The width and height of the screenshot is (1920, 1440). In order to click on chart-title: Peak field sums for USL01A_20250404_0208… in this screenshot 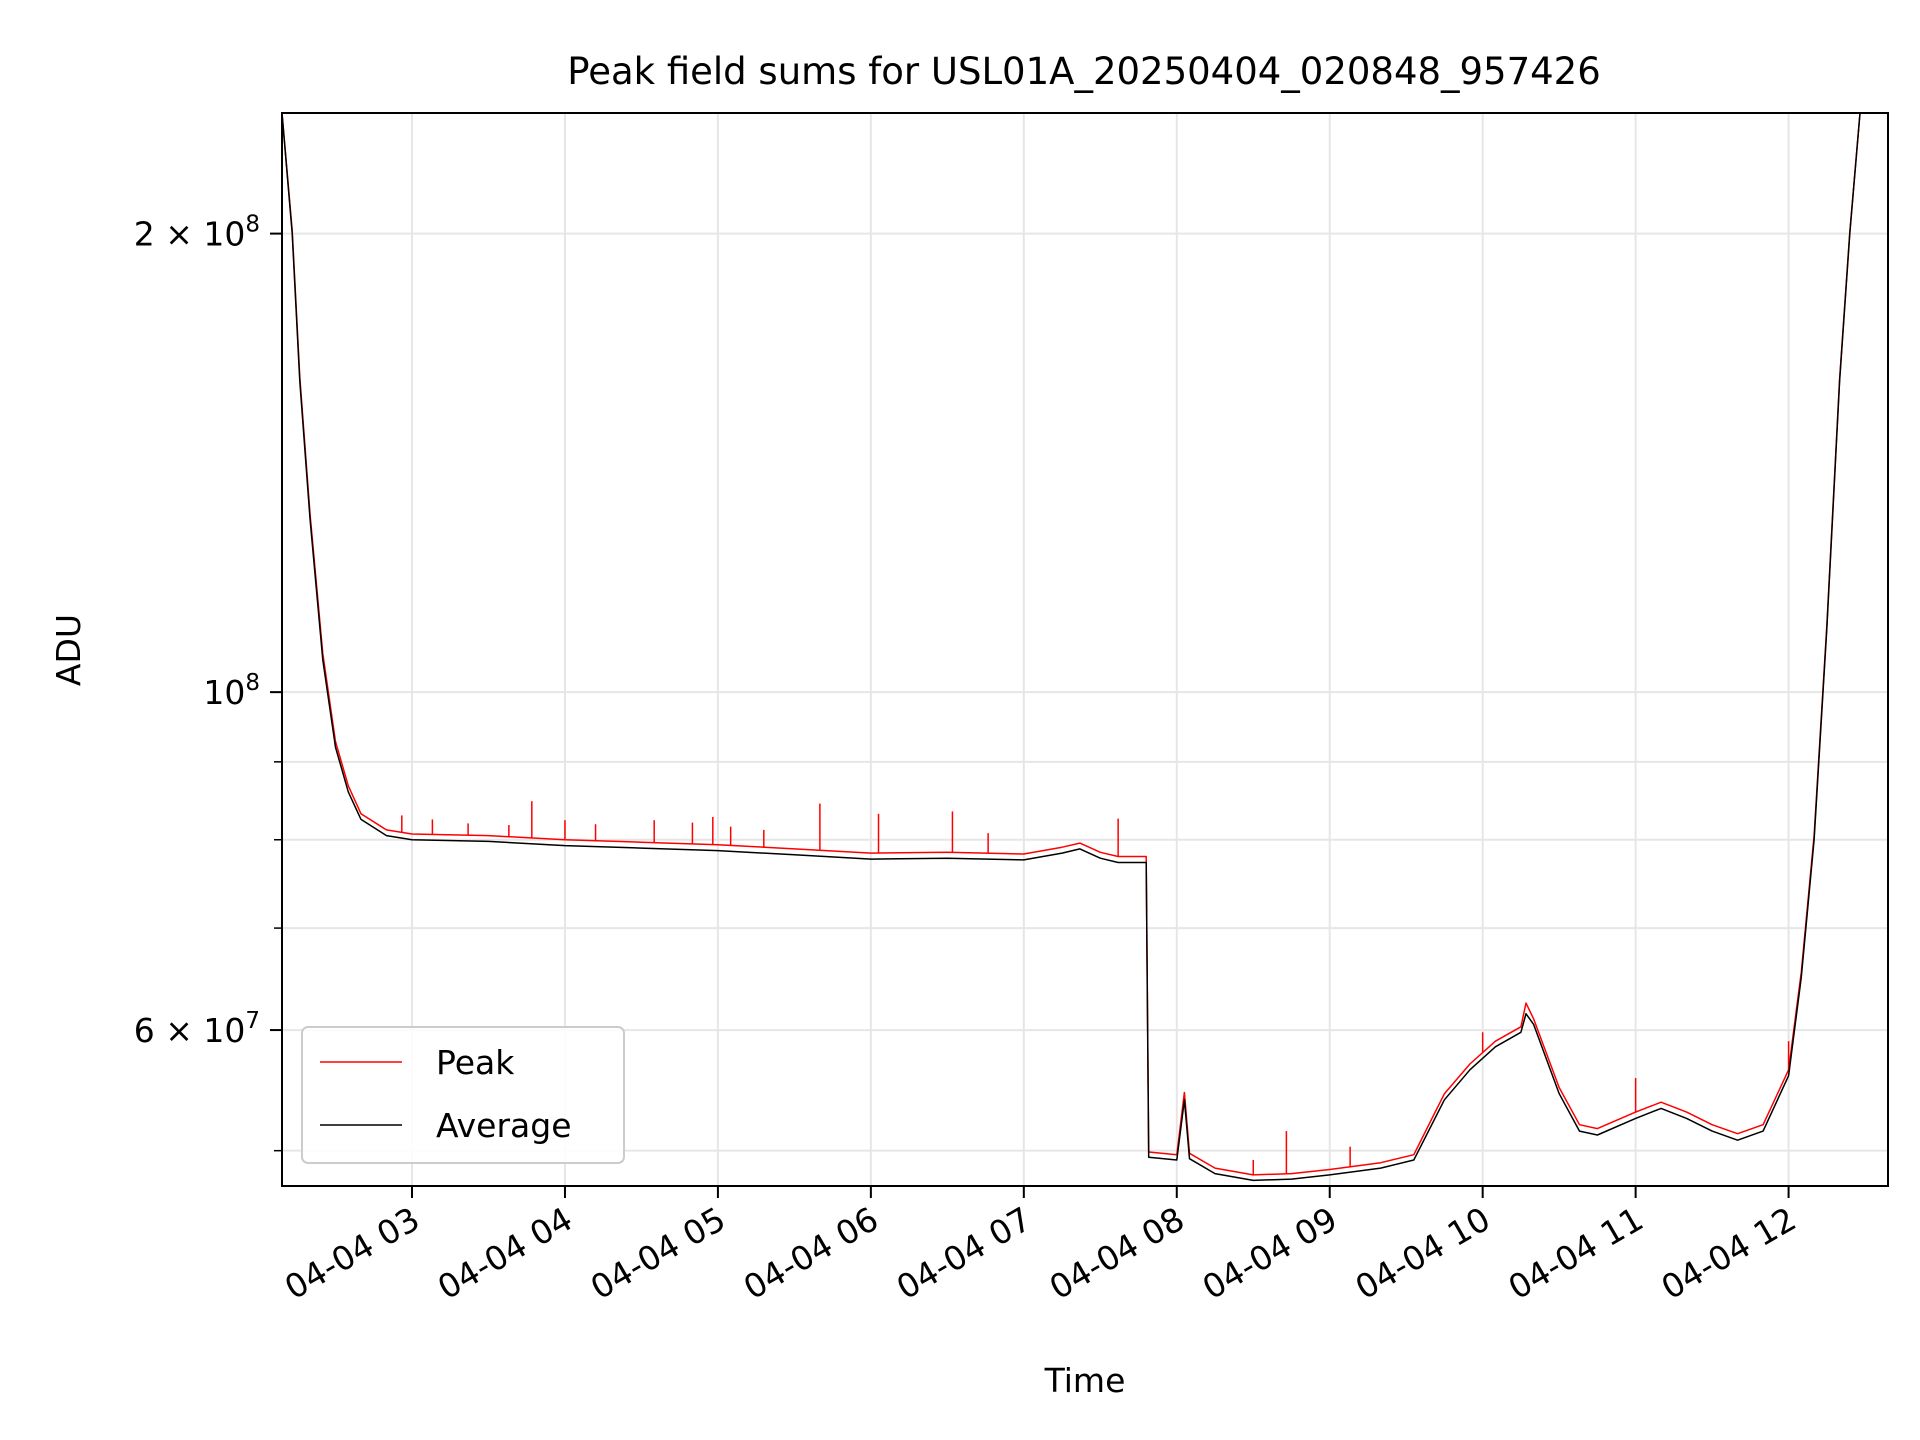, I will do `click(1084, 71)`.